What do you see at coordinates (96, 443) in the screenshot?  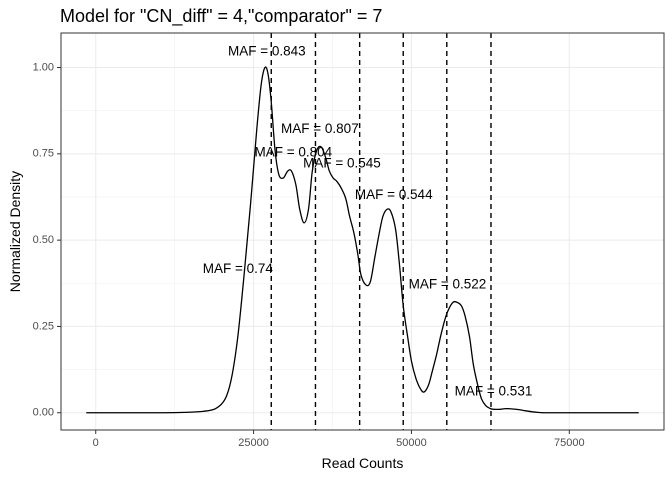 I see `x-tick-label: 0` at bounding box center [96, 443].